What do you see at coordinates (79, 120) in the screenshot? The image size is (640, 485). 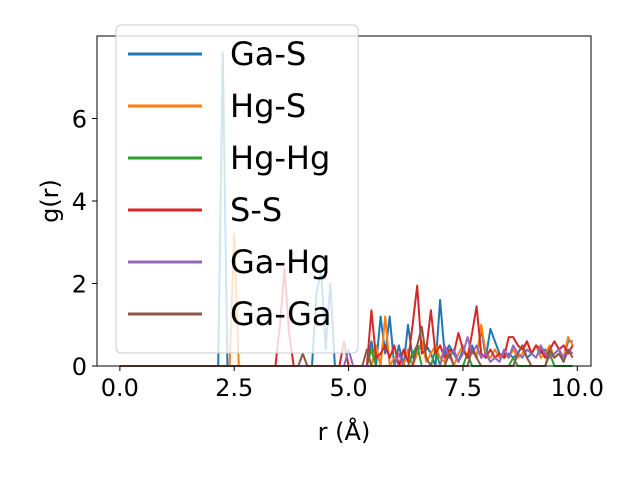 I see `y-tick-label: 6` at bounding box center [79, 120].